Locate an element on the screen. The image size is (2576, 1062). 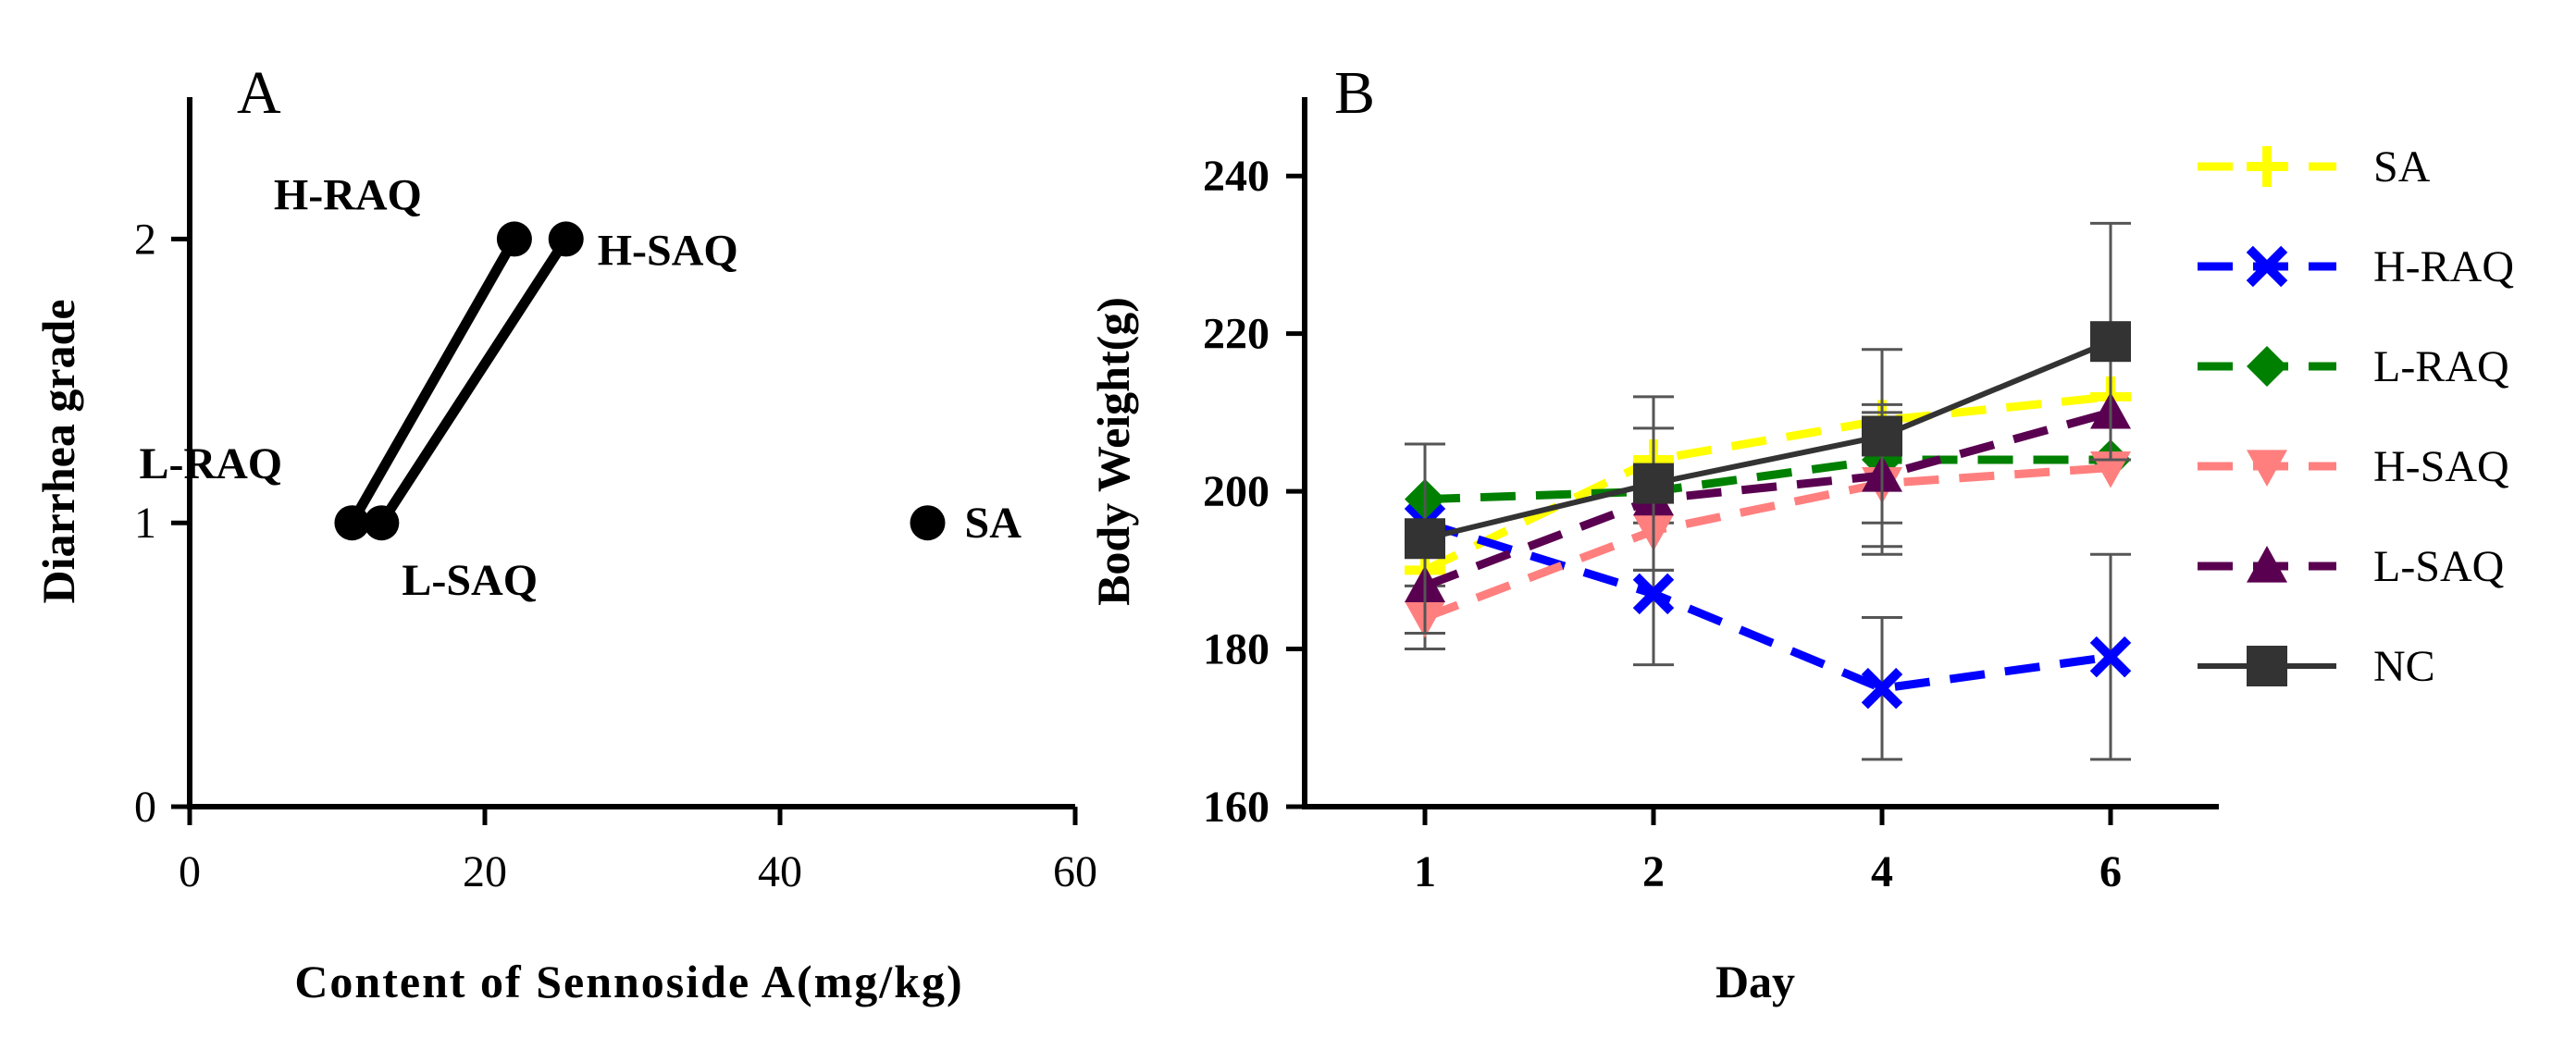
legend: SA H-RAQ L-RAQ H-SAQ L-SAQ NC is located at coordinates (2356, 416).